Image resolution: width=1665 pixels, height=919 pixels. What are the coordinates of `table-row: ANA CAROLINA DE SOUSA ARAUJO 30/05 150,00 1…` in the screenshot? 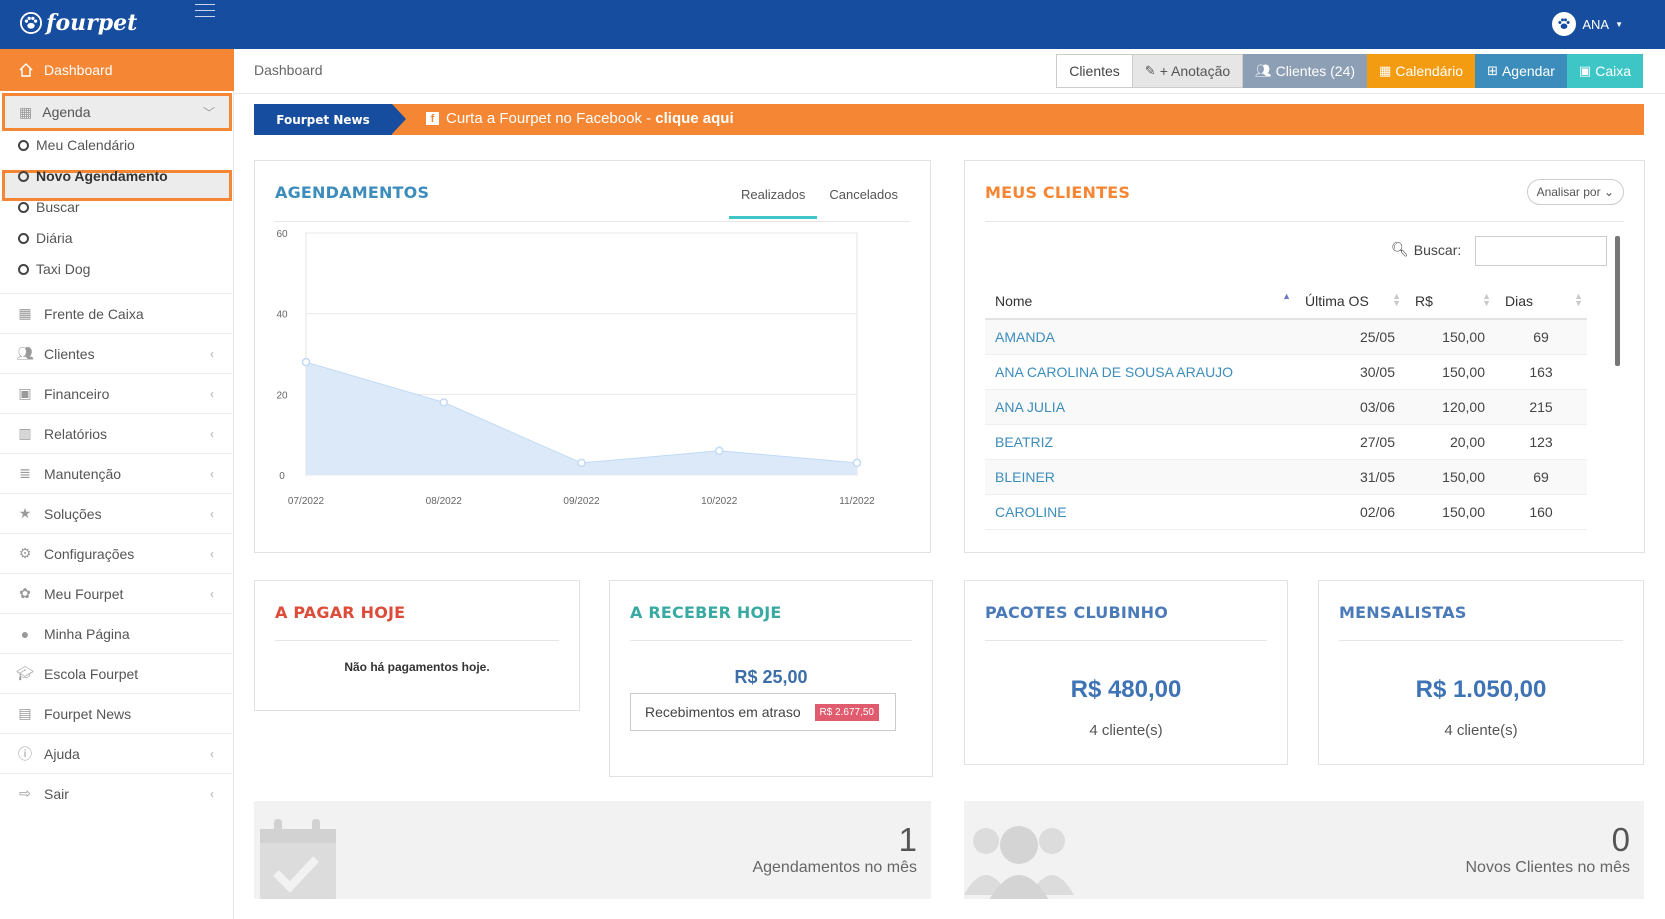 It's located at (1286, 372).